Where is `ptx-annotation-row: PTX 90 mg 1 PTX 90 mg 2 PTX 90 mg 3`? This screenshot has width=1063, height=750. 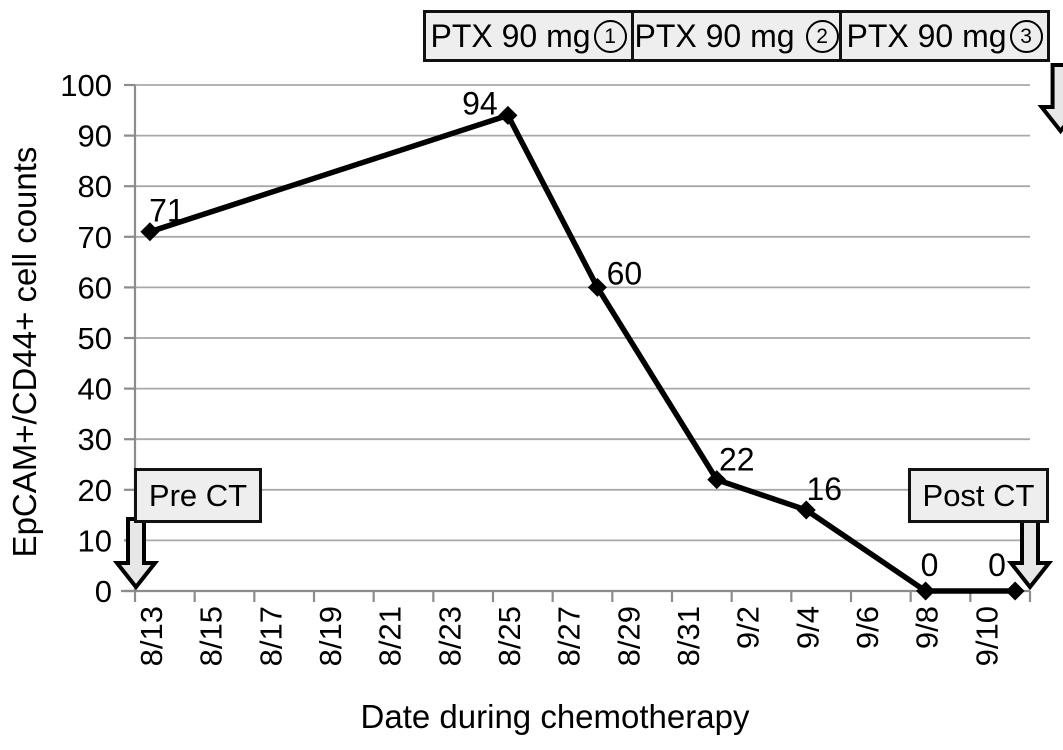 ptx-annotation-row: PTX 90 mg 1 PTX 90 mg 2 PTX 90 mg 3 is located at coordinates (736, 36).